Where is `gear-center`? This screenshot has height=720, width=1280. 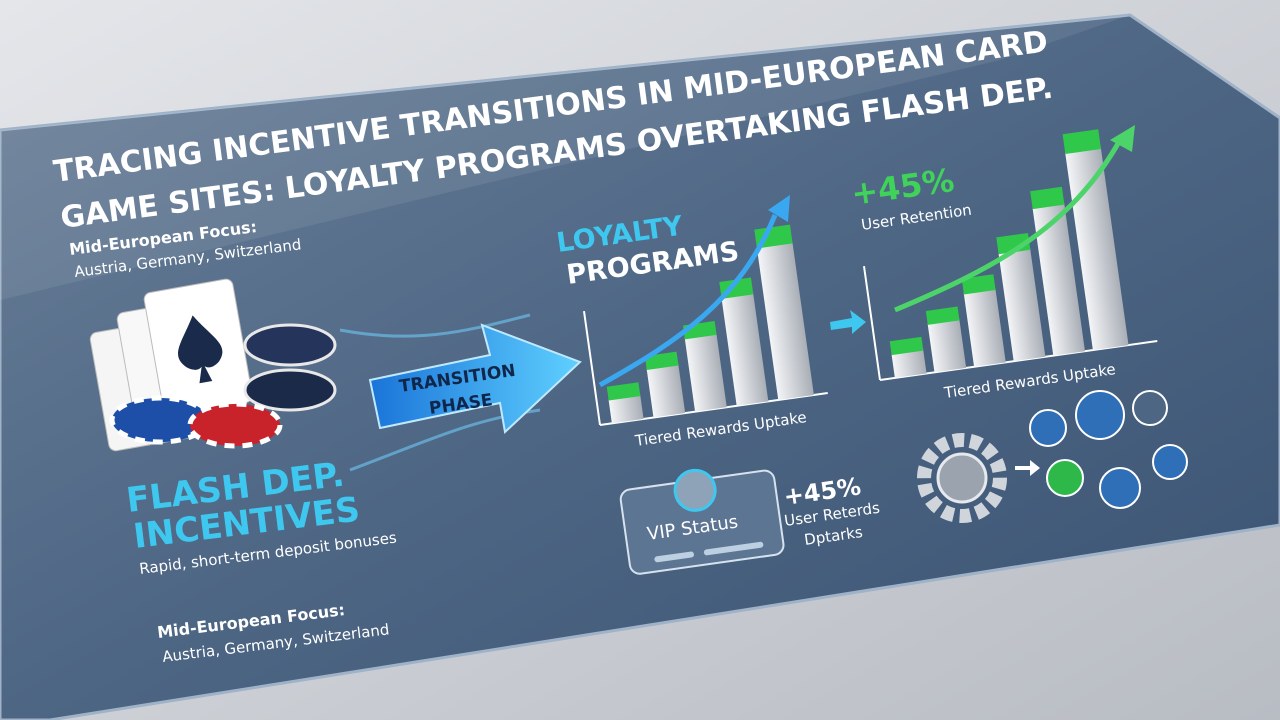
gear-center is located at coordinates (962, 478).